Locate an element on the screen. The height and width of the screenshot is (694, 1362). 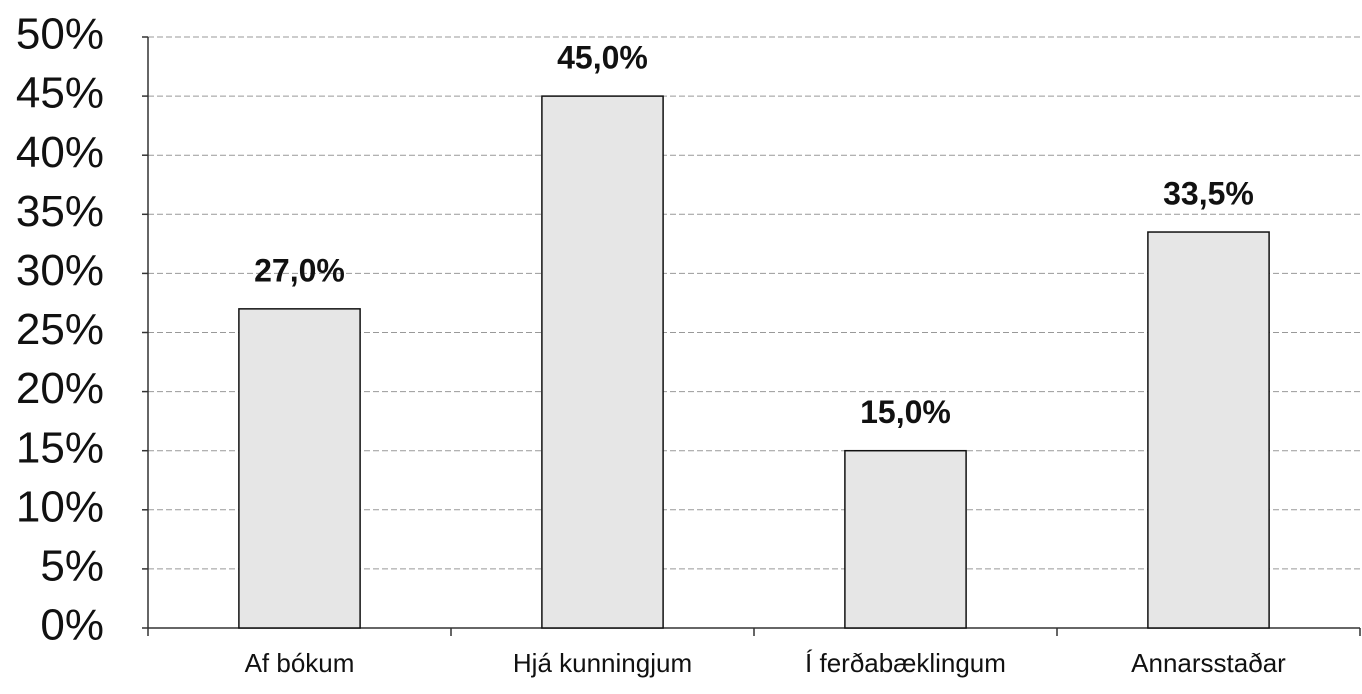
y-tick-label: 45% is located at coordinates (60, 93).